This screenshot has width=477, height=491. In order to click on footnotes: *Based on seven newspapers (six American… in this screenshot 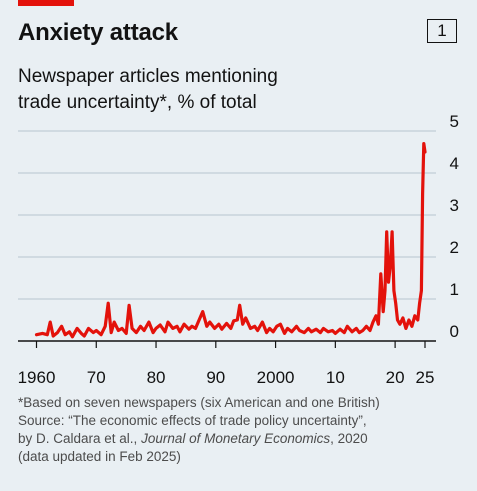, I will do `click(244, 430)`.